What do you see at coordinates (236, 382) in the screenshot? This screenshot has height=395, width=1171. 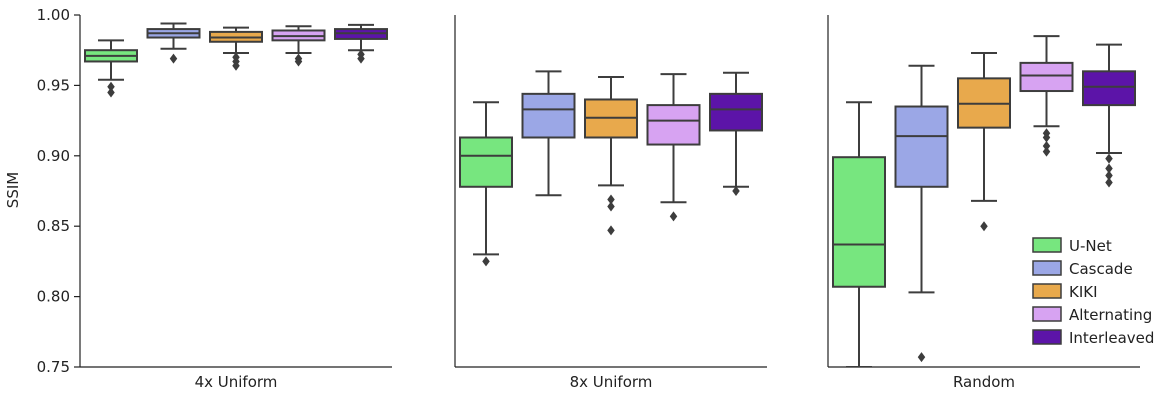 I see `panel-x-label: 4x Uniform` at bounding box center [236, 382].